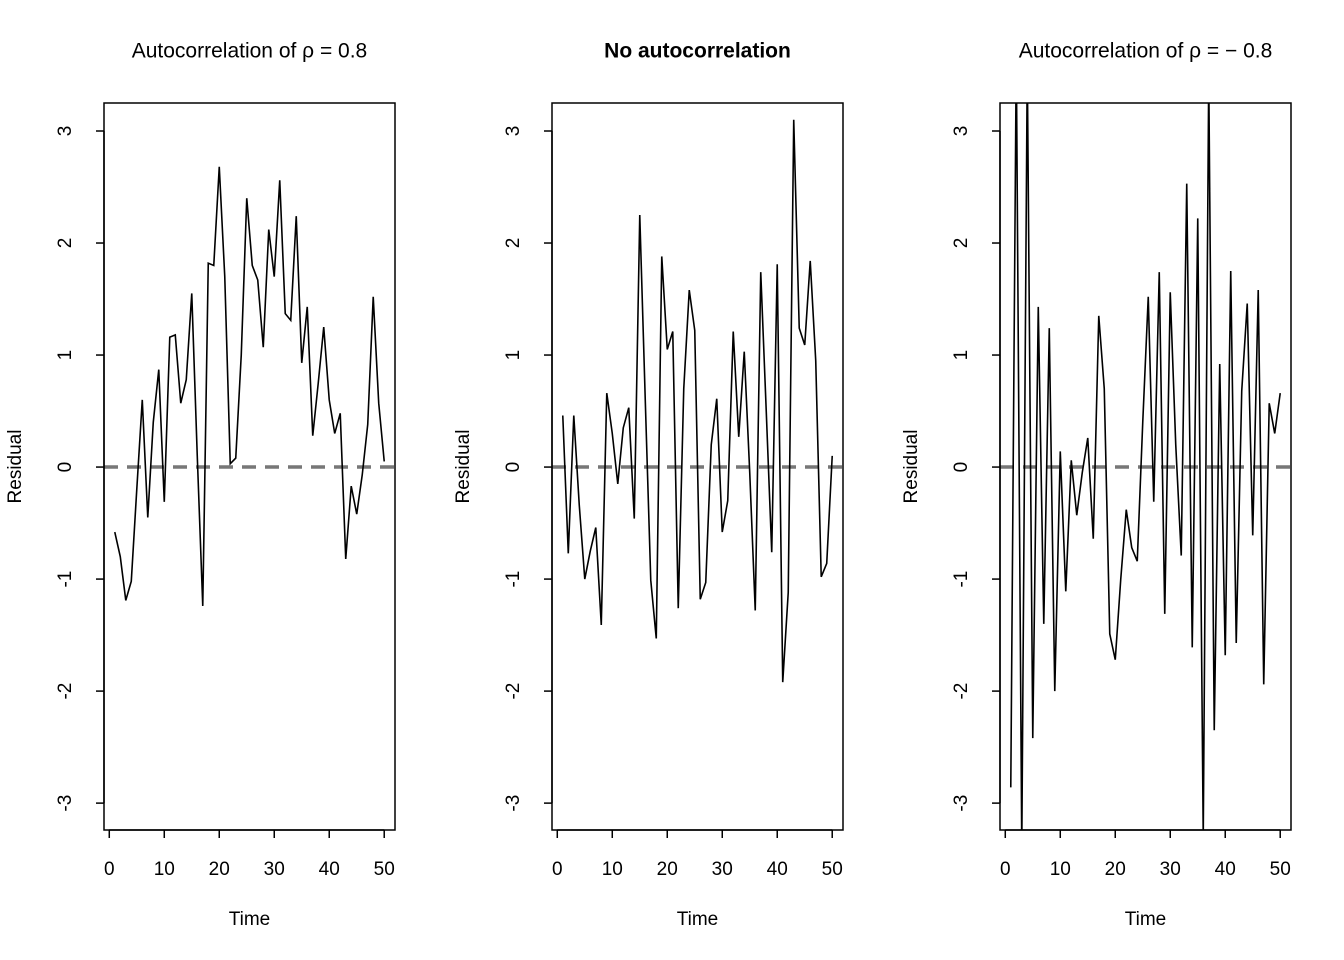 The width and height of the screenshot is (1344, 960). I want to click on panel-title: No autocorrelation, so click(697, 51).